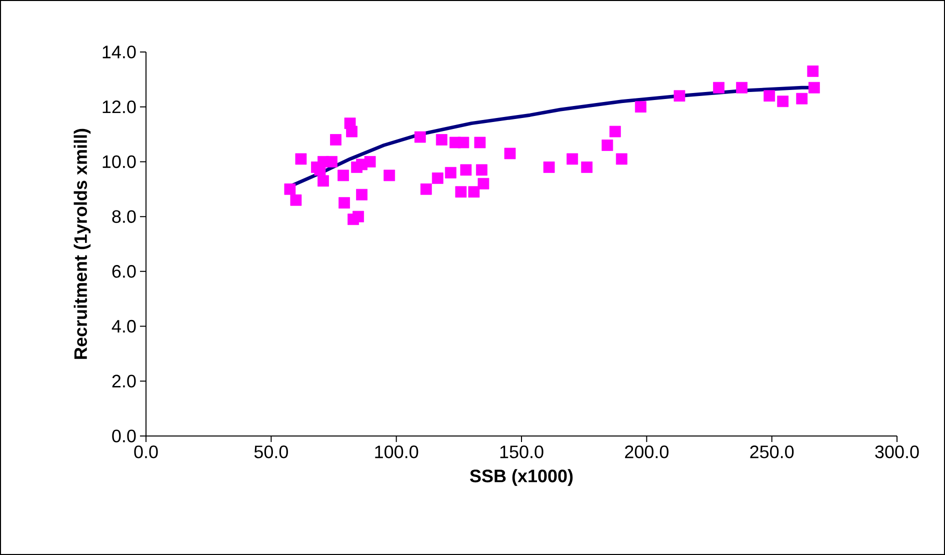  Describe the element at coordinates (772, 452) in the screenshot. I see `x-tick-label: 250.0` at that location.